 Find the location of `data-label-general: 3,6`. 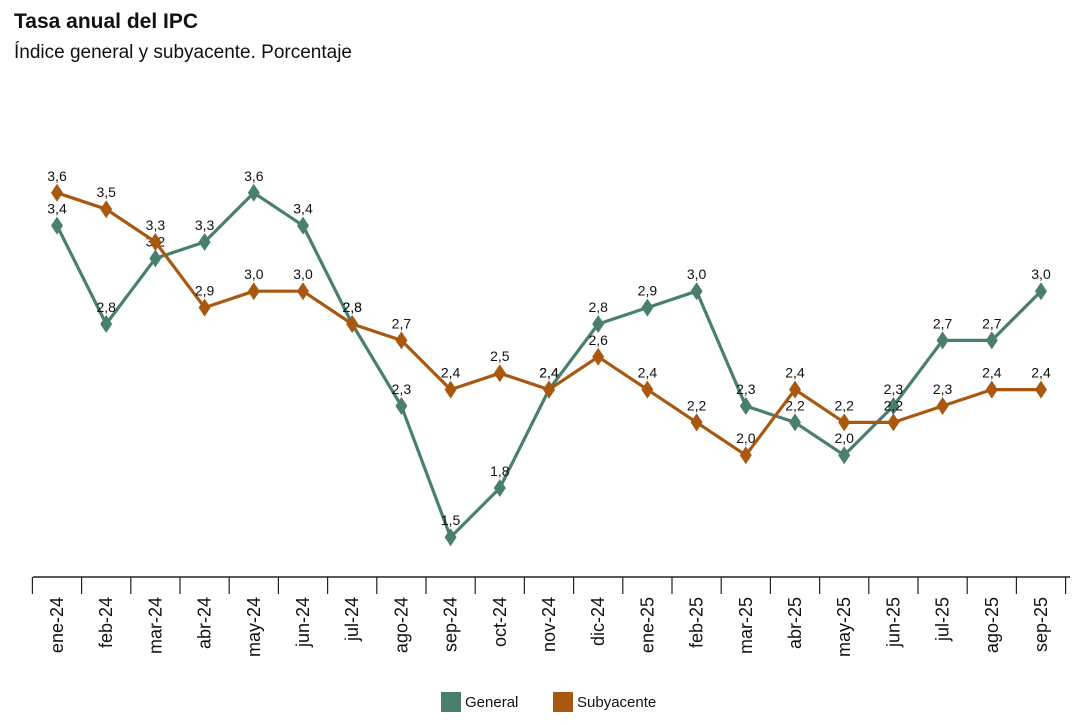

data-label-general: 3,6 is located at coordinates (254, 176).